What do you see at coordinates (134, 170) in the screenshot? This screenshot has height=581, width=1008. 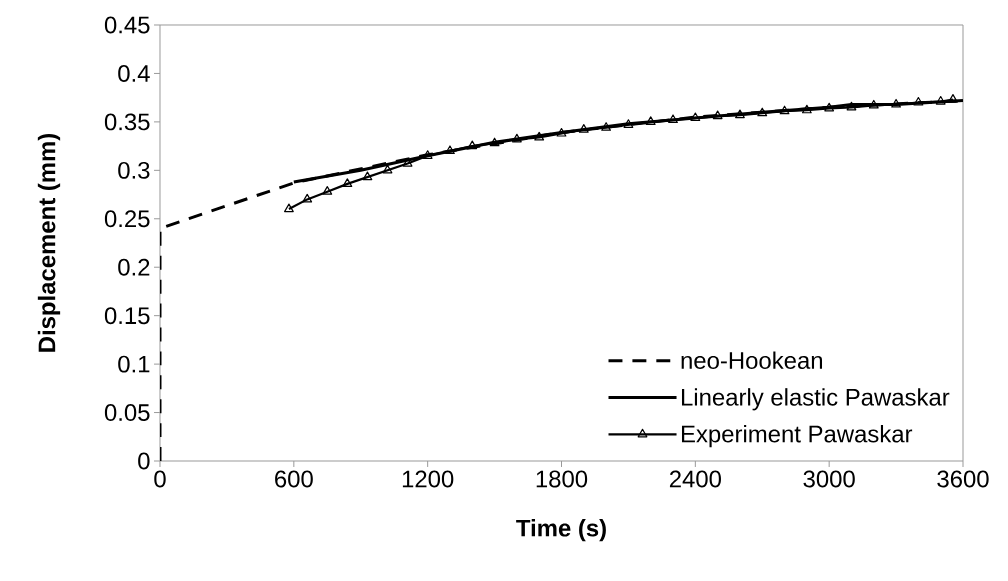 I see `y-tick-label: 0.3` at bounding box center [134, 170].